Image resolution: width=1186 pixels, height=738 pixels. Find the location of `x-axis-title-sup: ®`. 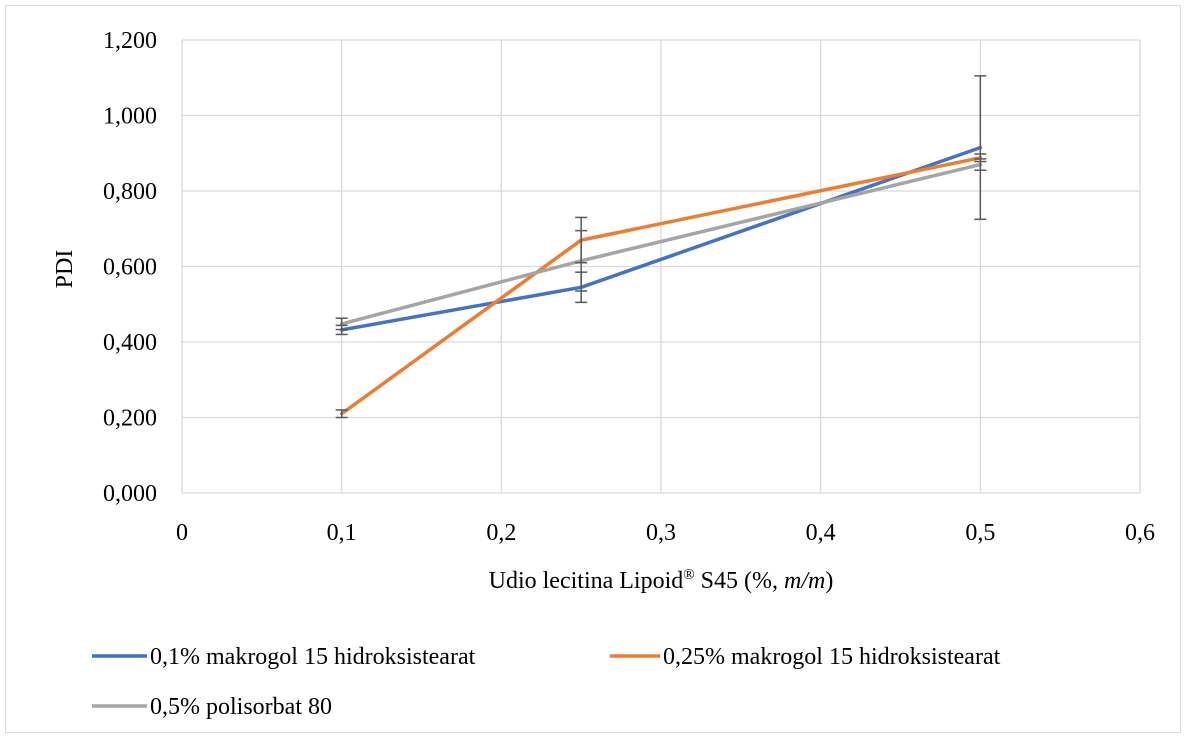

x-axis-title-sup: ® is located at coordinates (688, 575).